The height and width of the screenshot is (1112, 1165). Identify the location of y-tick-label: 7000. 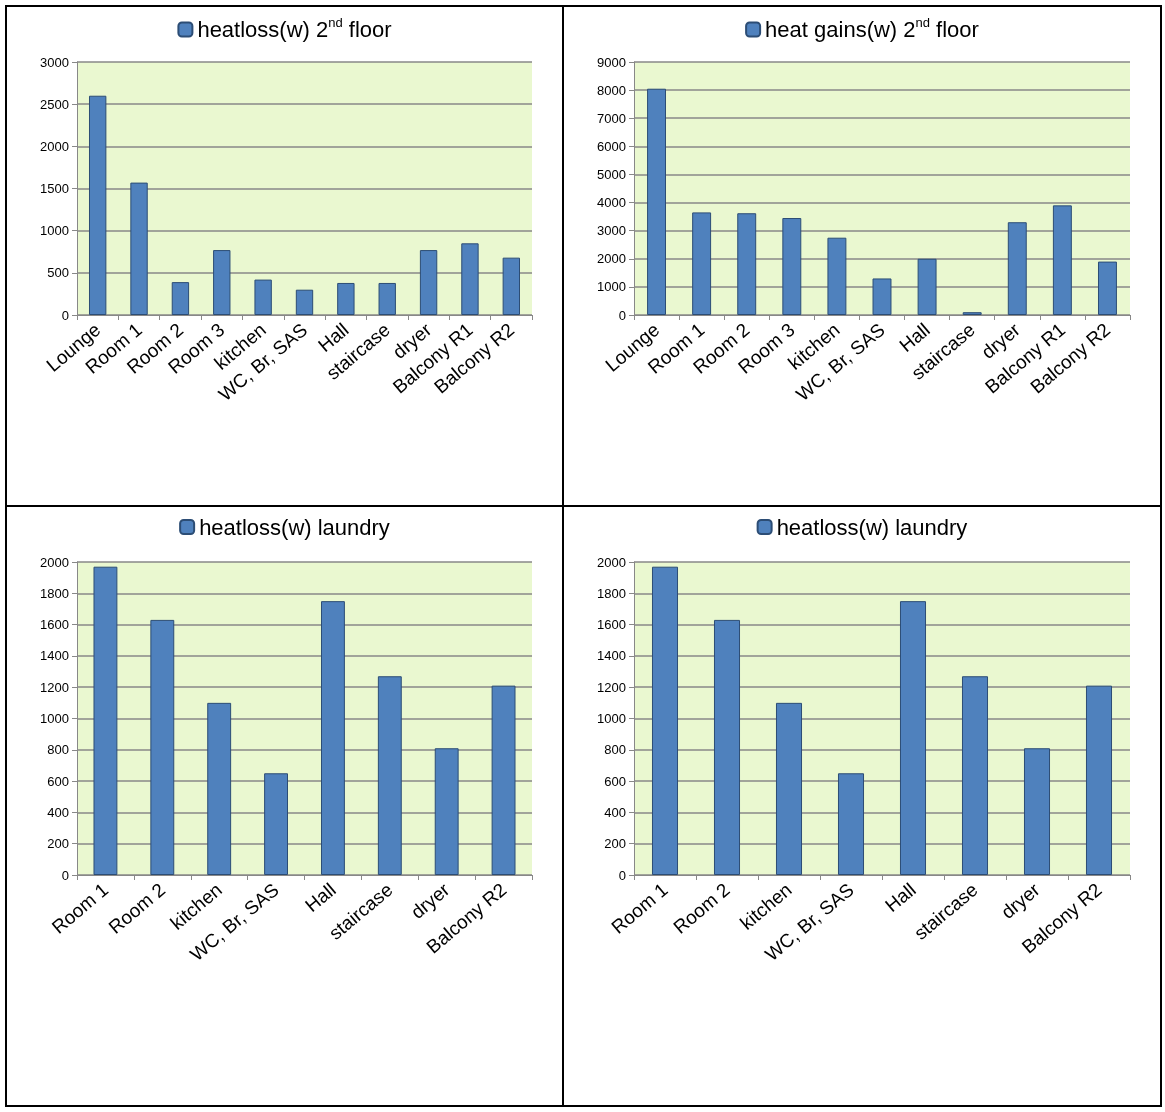
(611, 118).